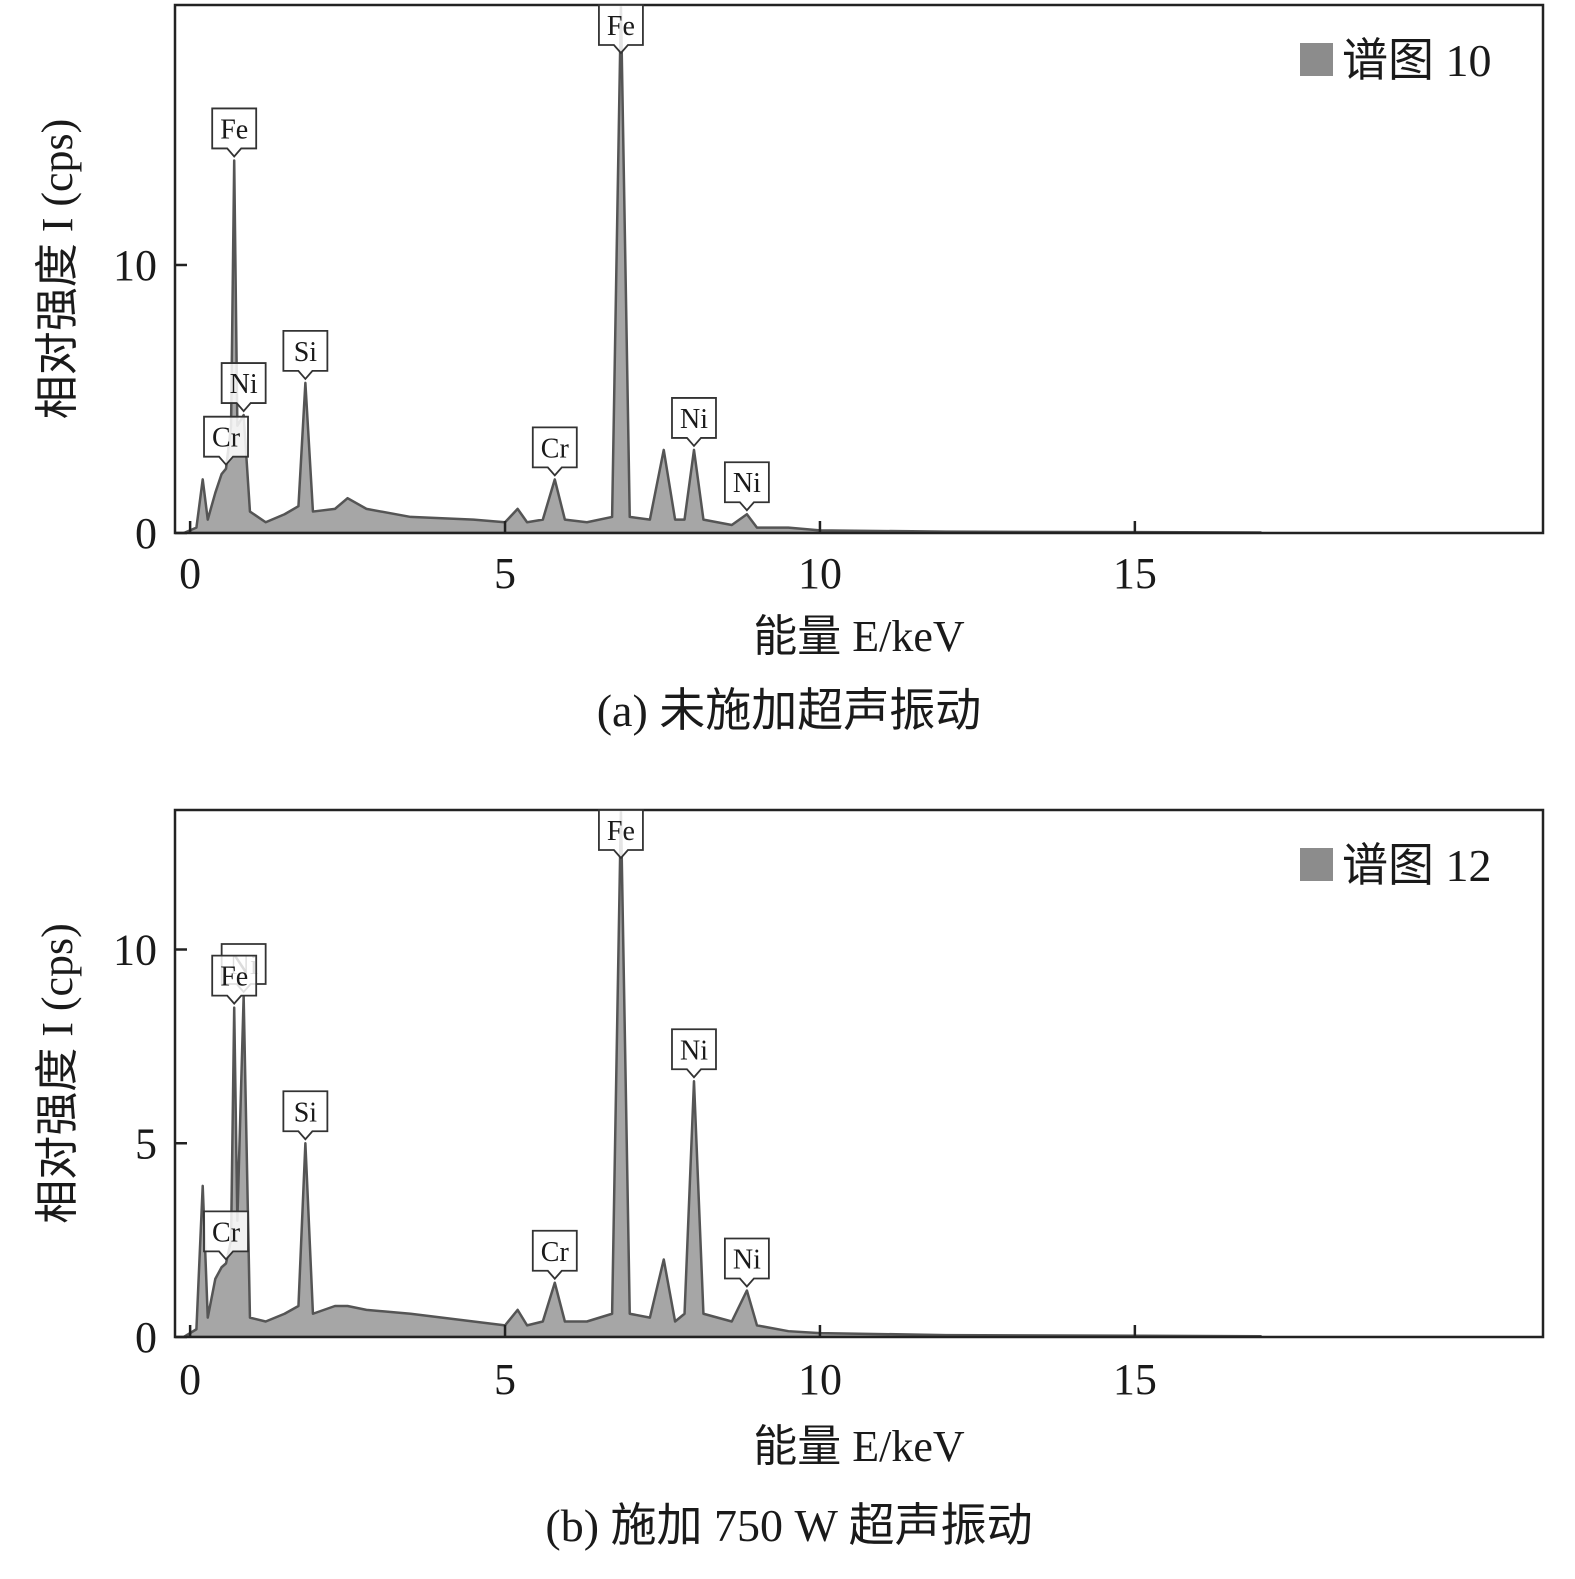 The height and width of the screenshot is (1579, 1575). What do you see at coordinates (146, 1143) in the screenshot?
I see `y-tick-label: 5` at bounding box center [146, 1143].